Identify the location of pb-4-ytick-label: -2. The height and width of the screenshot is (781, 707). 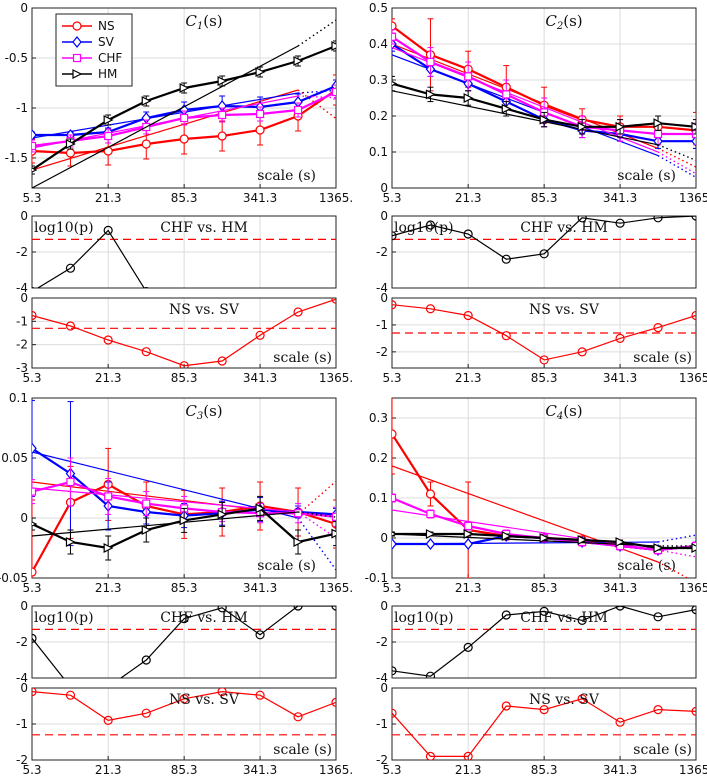
(382, 760).